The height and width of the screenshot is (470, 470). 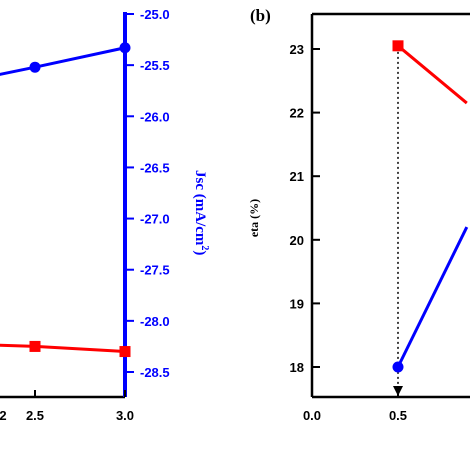 What do you see at coordinates (155, 167) in the screenshot?
I see `panel-a-y-tick-label: -26.5` at bounding box center [155, 167].